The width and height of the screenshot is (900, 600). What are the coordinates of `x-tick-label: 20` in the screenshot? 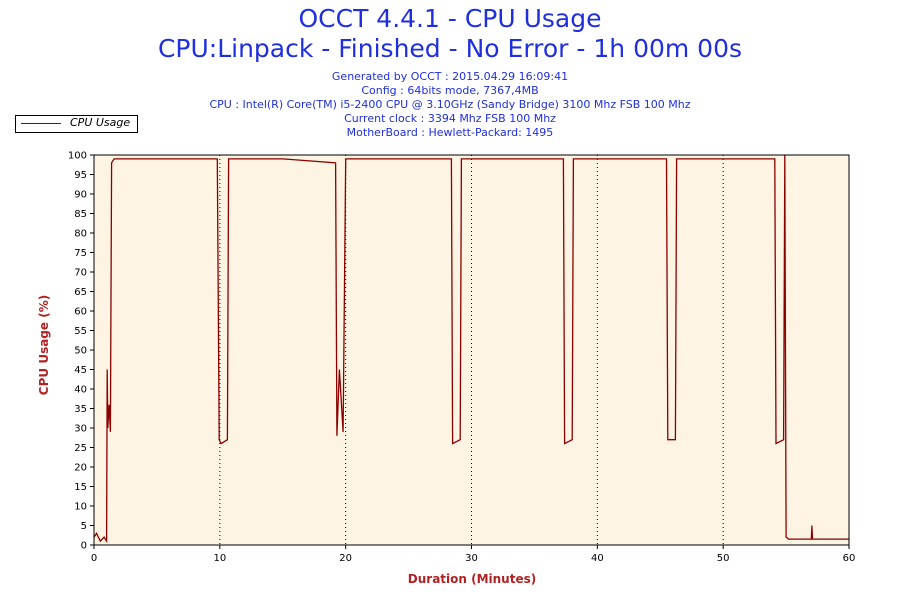 It's located at (345, 558).